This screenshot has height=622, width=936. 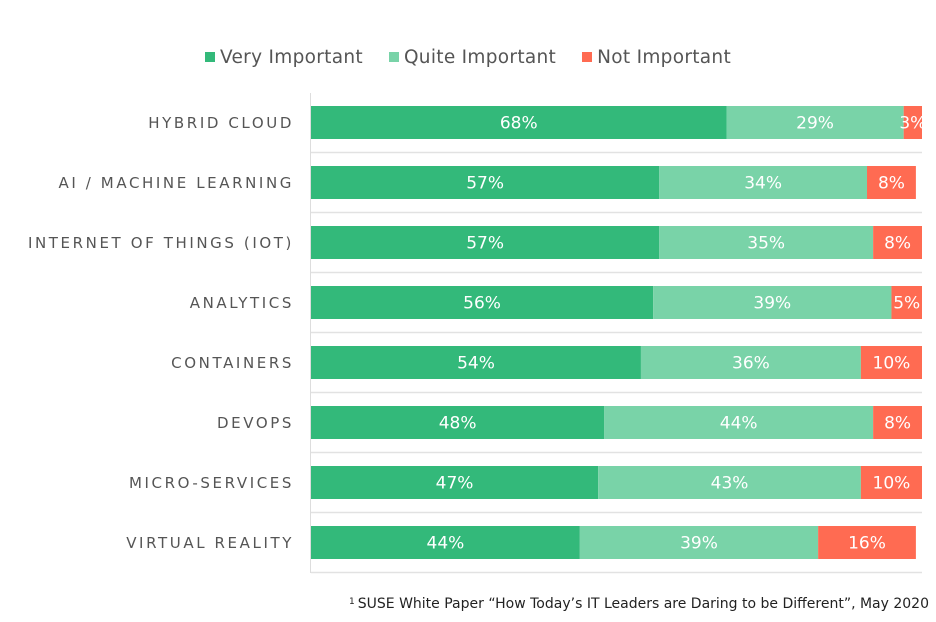 I want to click on legend-item-very-important: Very Important, so click(x=283, y=57).